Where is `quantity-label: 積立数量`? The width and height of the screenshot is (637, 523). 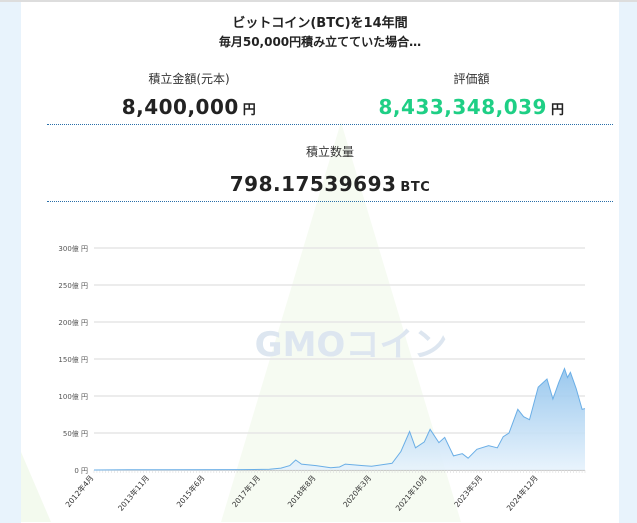 quantity-label: 積立数量 is located at coordinates (329, 152).